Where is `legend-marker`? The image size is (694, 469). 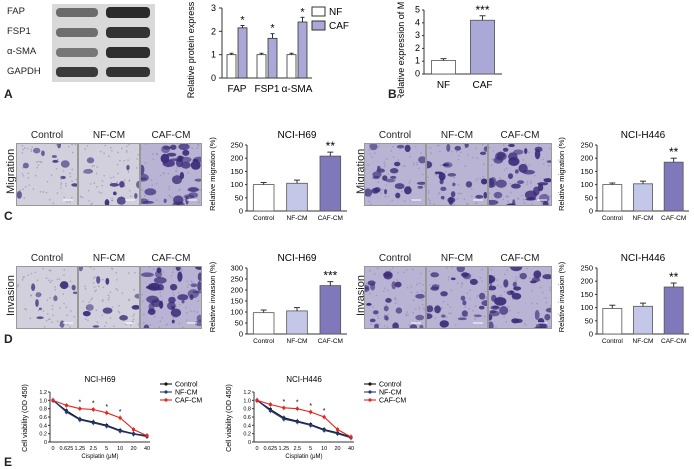
legend-marker is located at coordinates (370, 400).